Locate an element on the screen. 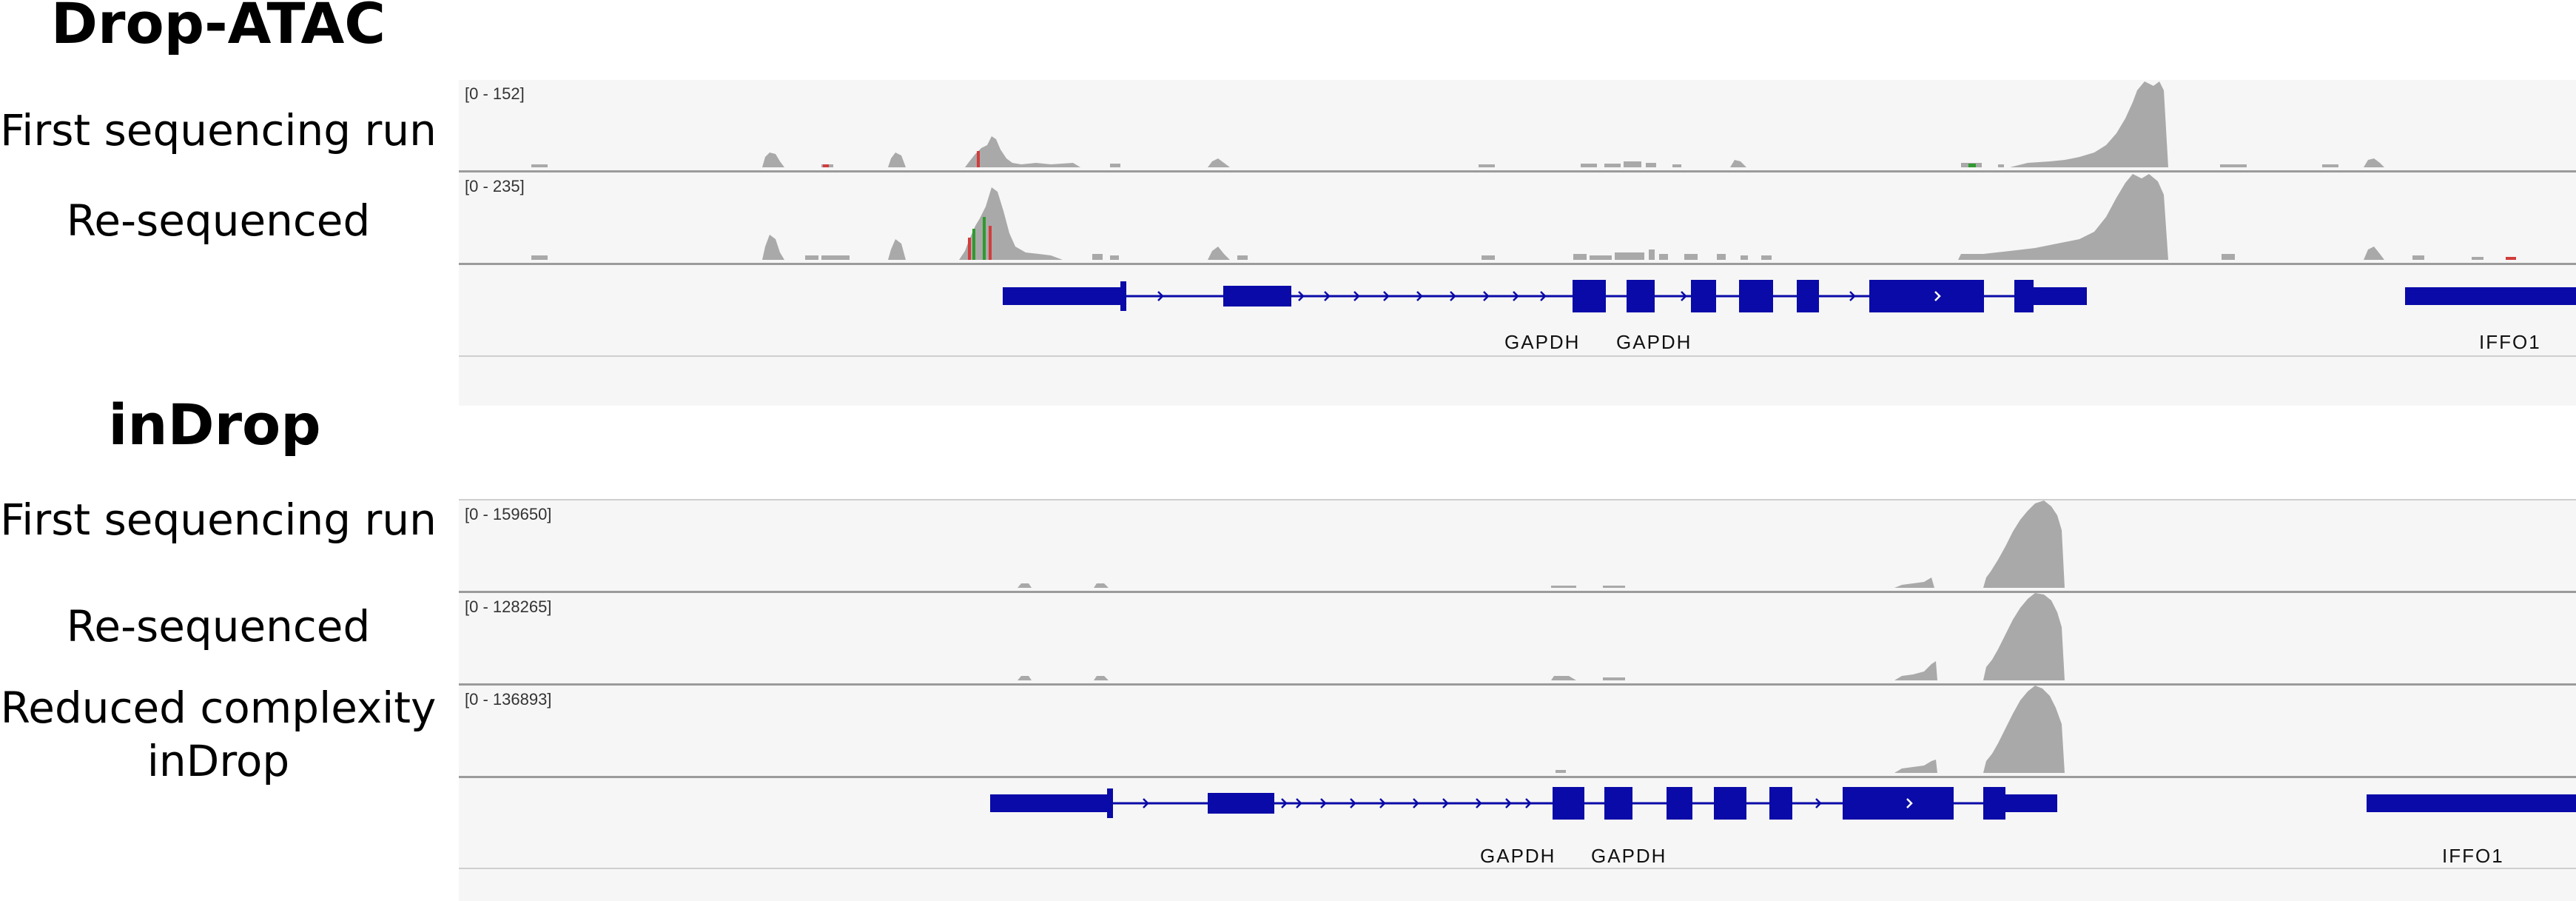 This screenshot has width=2576, height=901. gene-annotation-track-indrop: GAPDH GAPDH IFFO1 is located at coordinates (1517, 822).